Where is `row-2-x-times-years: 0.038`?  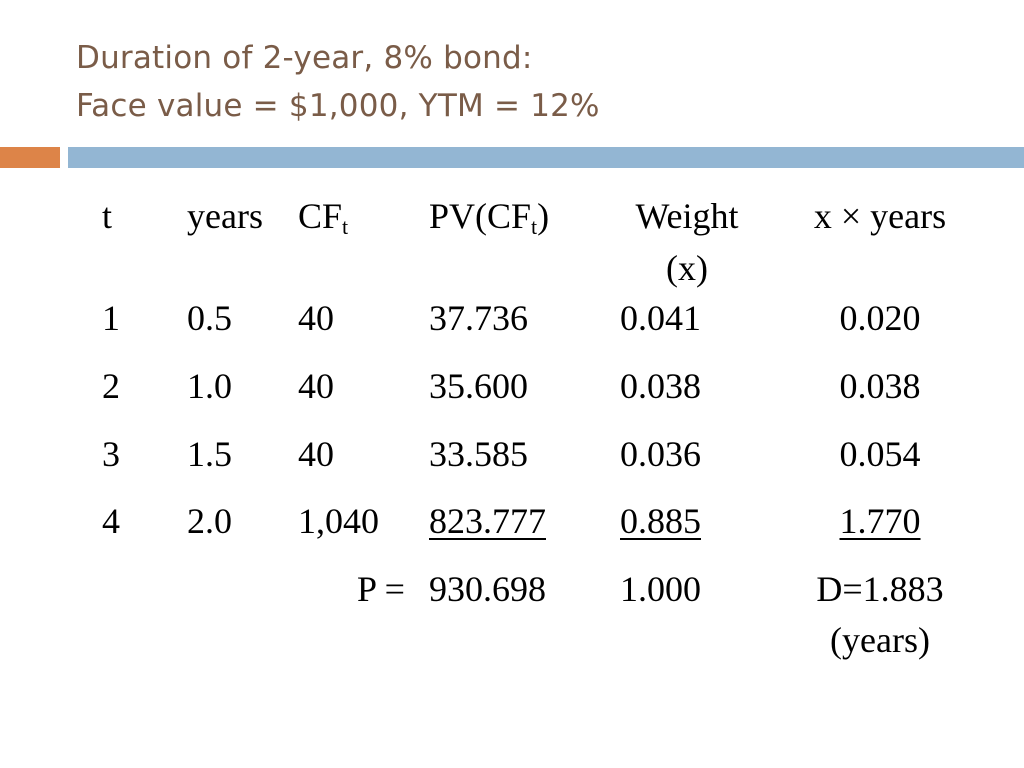
row-2-x-times-years: 0.038 is located at coordinates (880, 386).